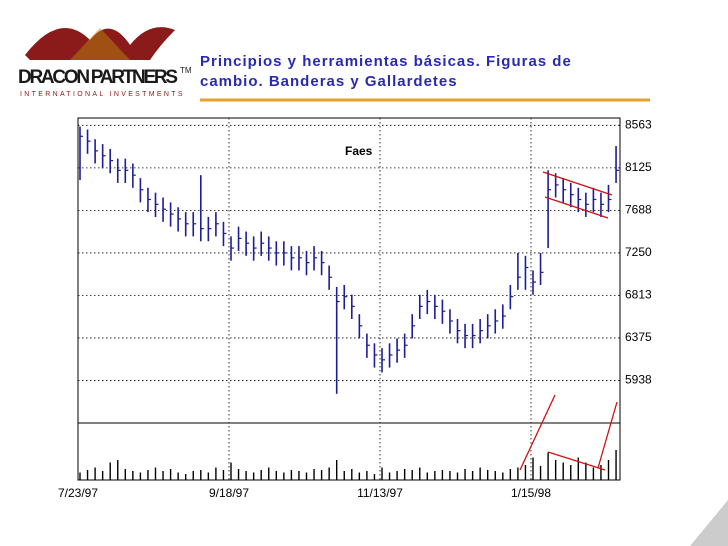  I want to click on x-tick-label: 1/15/98, so click(531, 493).